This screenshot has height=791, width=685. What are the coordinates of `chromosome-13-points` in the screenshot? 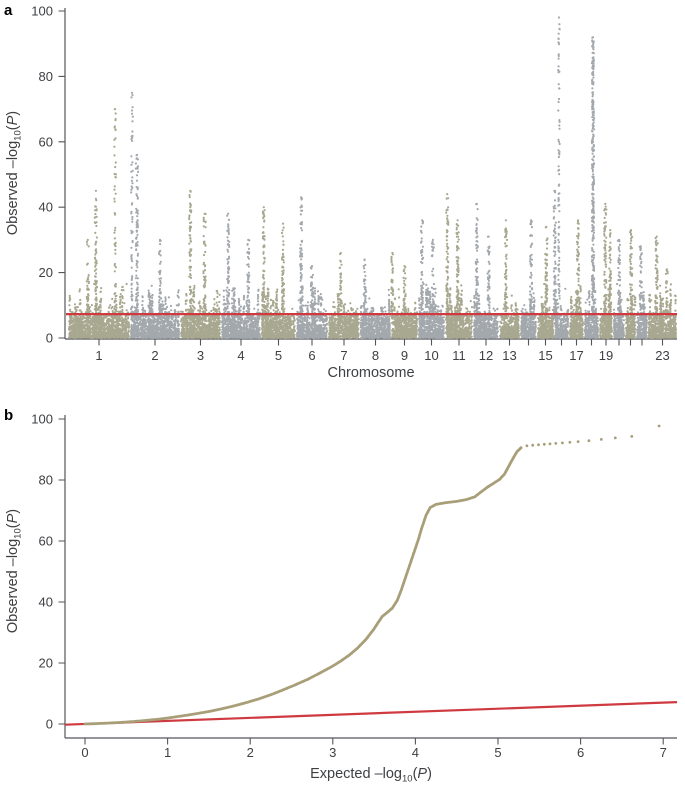 It's located at (509, 279).